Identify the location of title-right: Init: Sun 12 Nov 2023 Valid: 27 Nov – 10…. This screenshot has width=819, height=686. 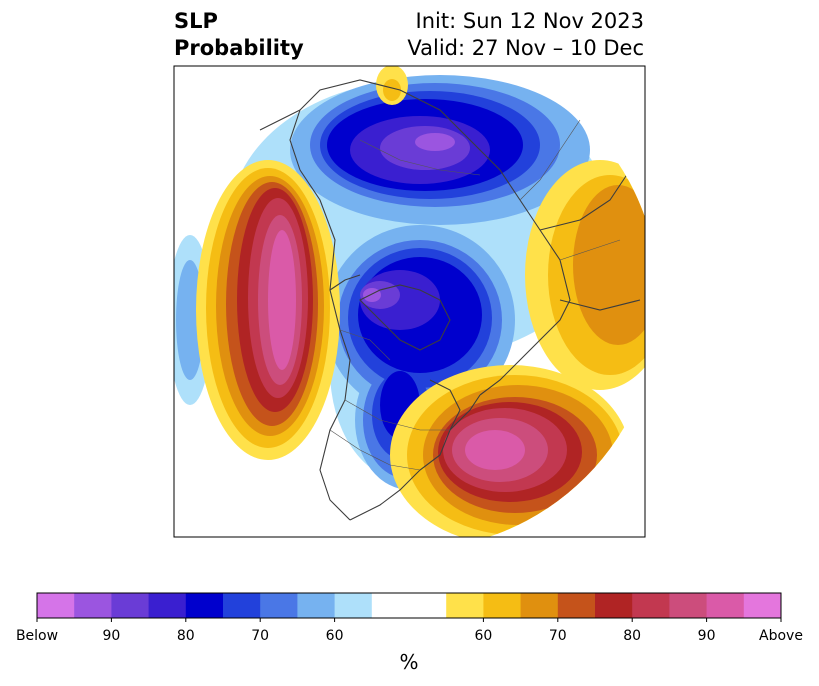
(525, 35).